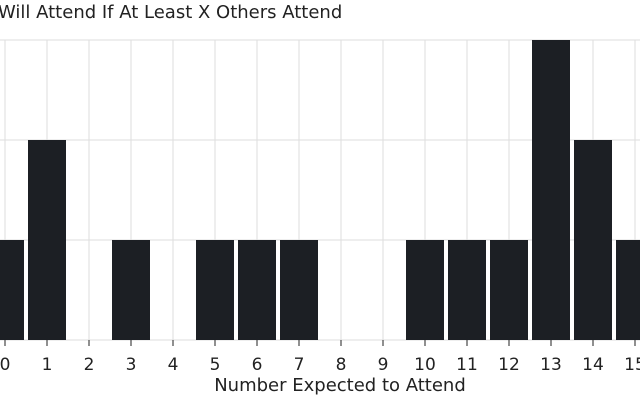  What do you see at coordinates (131, 365) in the screenshot?
I see `x-tick-label: 3` at bounding box center [131, 365].